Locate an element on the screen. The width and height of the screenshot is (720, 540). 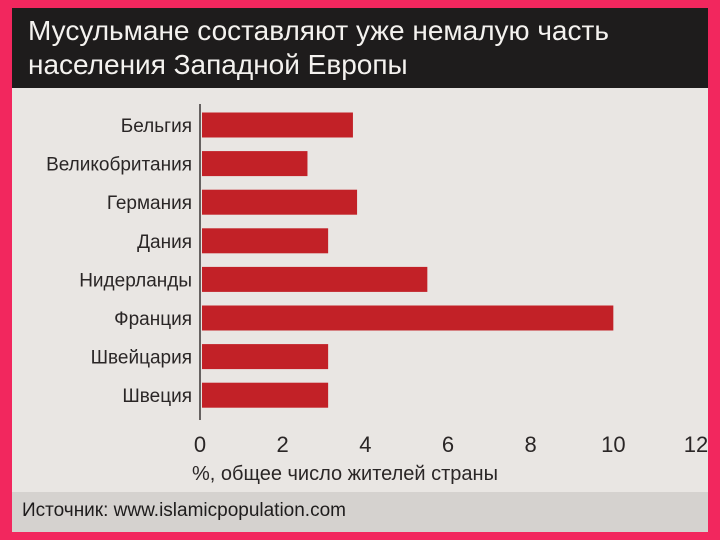
category-label-3: Германия is located at coordinates (149, 203).